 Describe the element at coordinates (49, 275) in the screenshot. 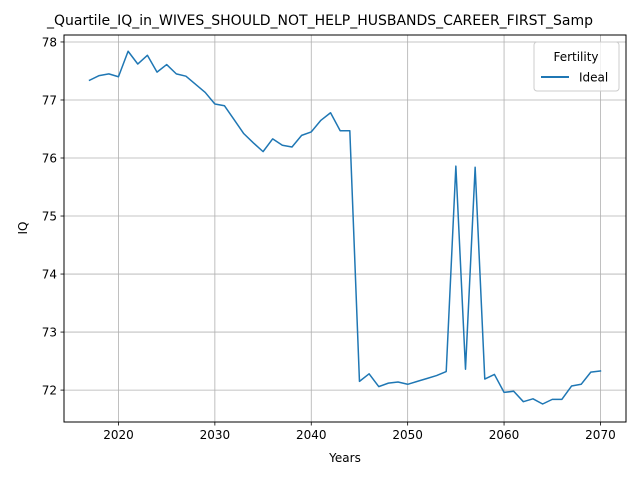

I see `y-tick-label: 74` at that location.